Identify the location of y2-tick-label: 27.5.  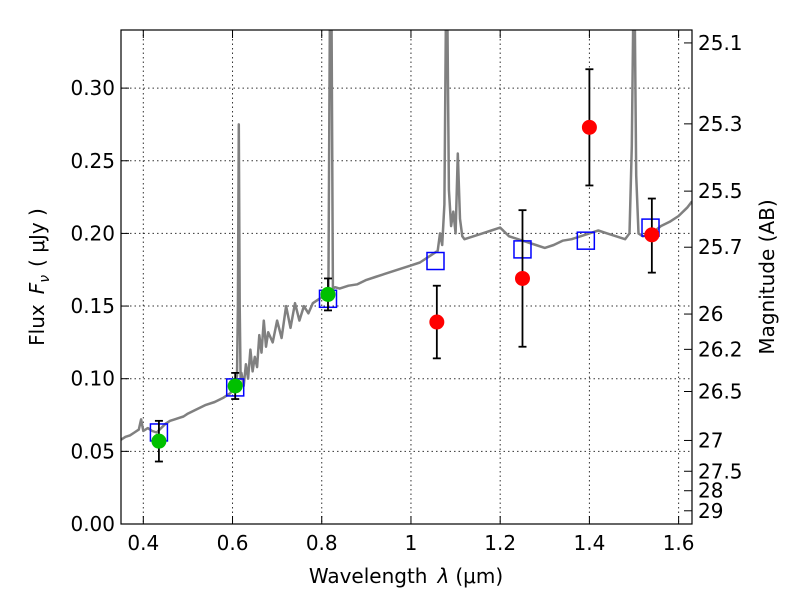
(720, 471).